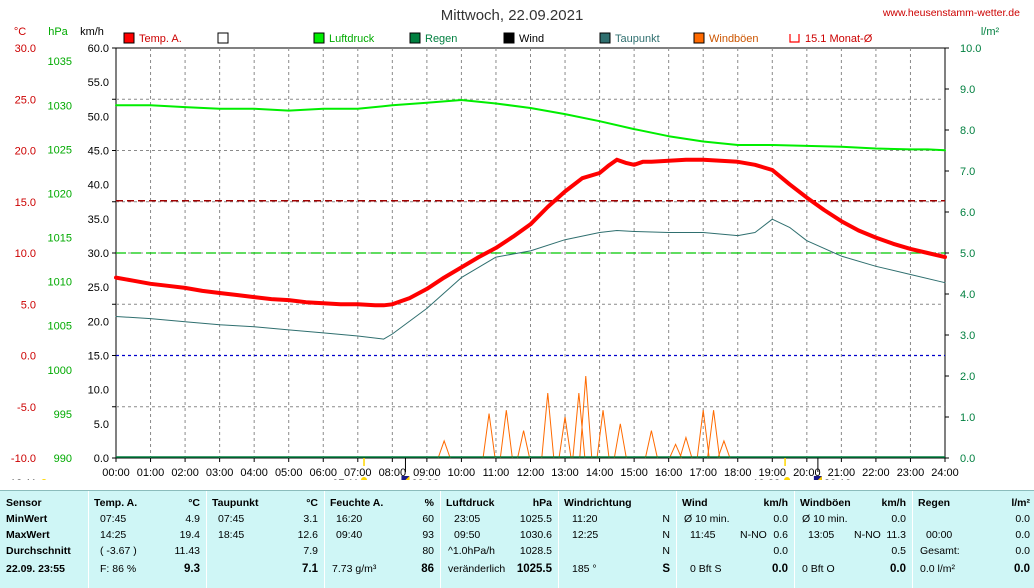  Describe the element at coordinates (531, 39) in the screenshot. I see `legend-label: Wind` at that location.